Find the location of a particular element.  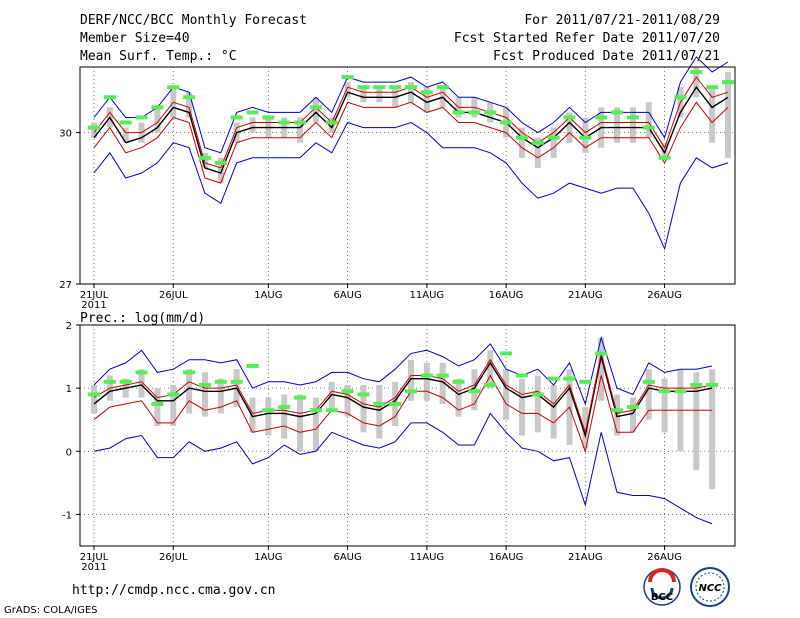

precip-series-upper-inner is located at coordinates (403, 394).